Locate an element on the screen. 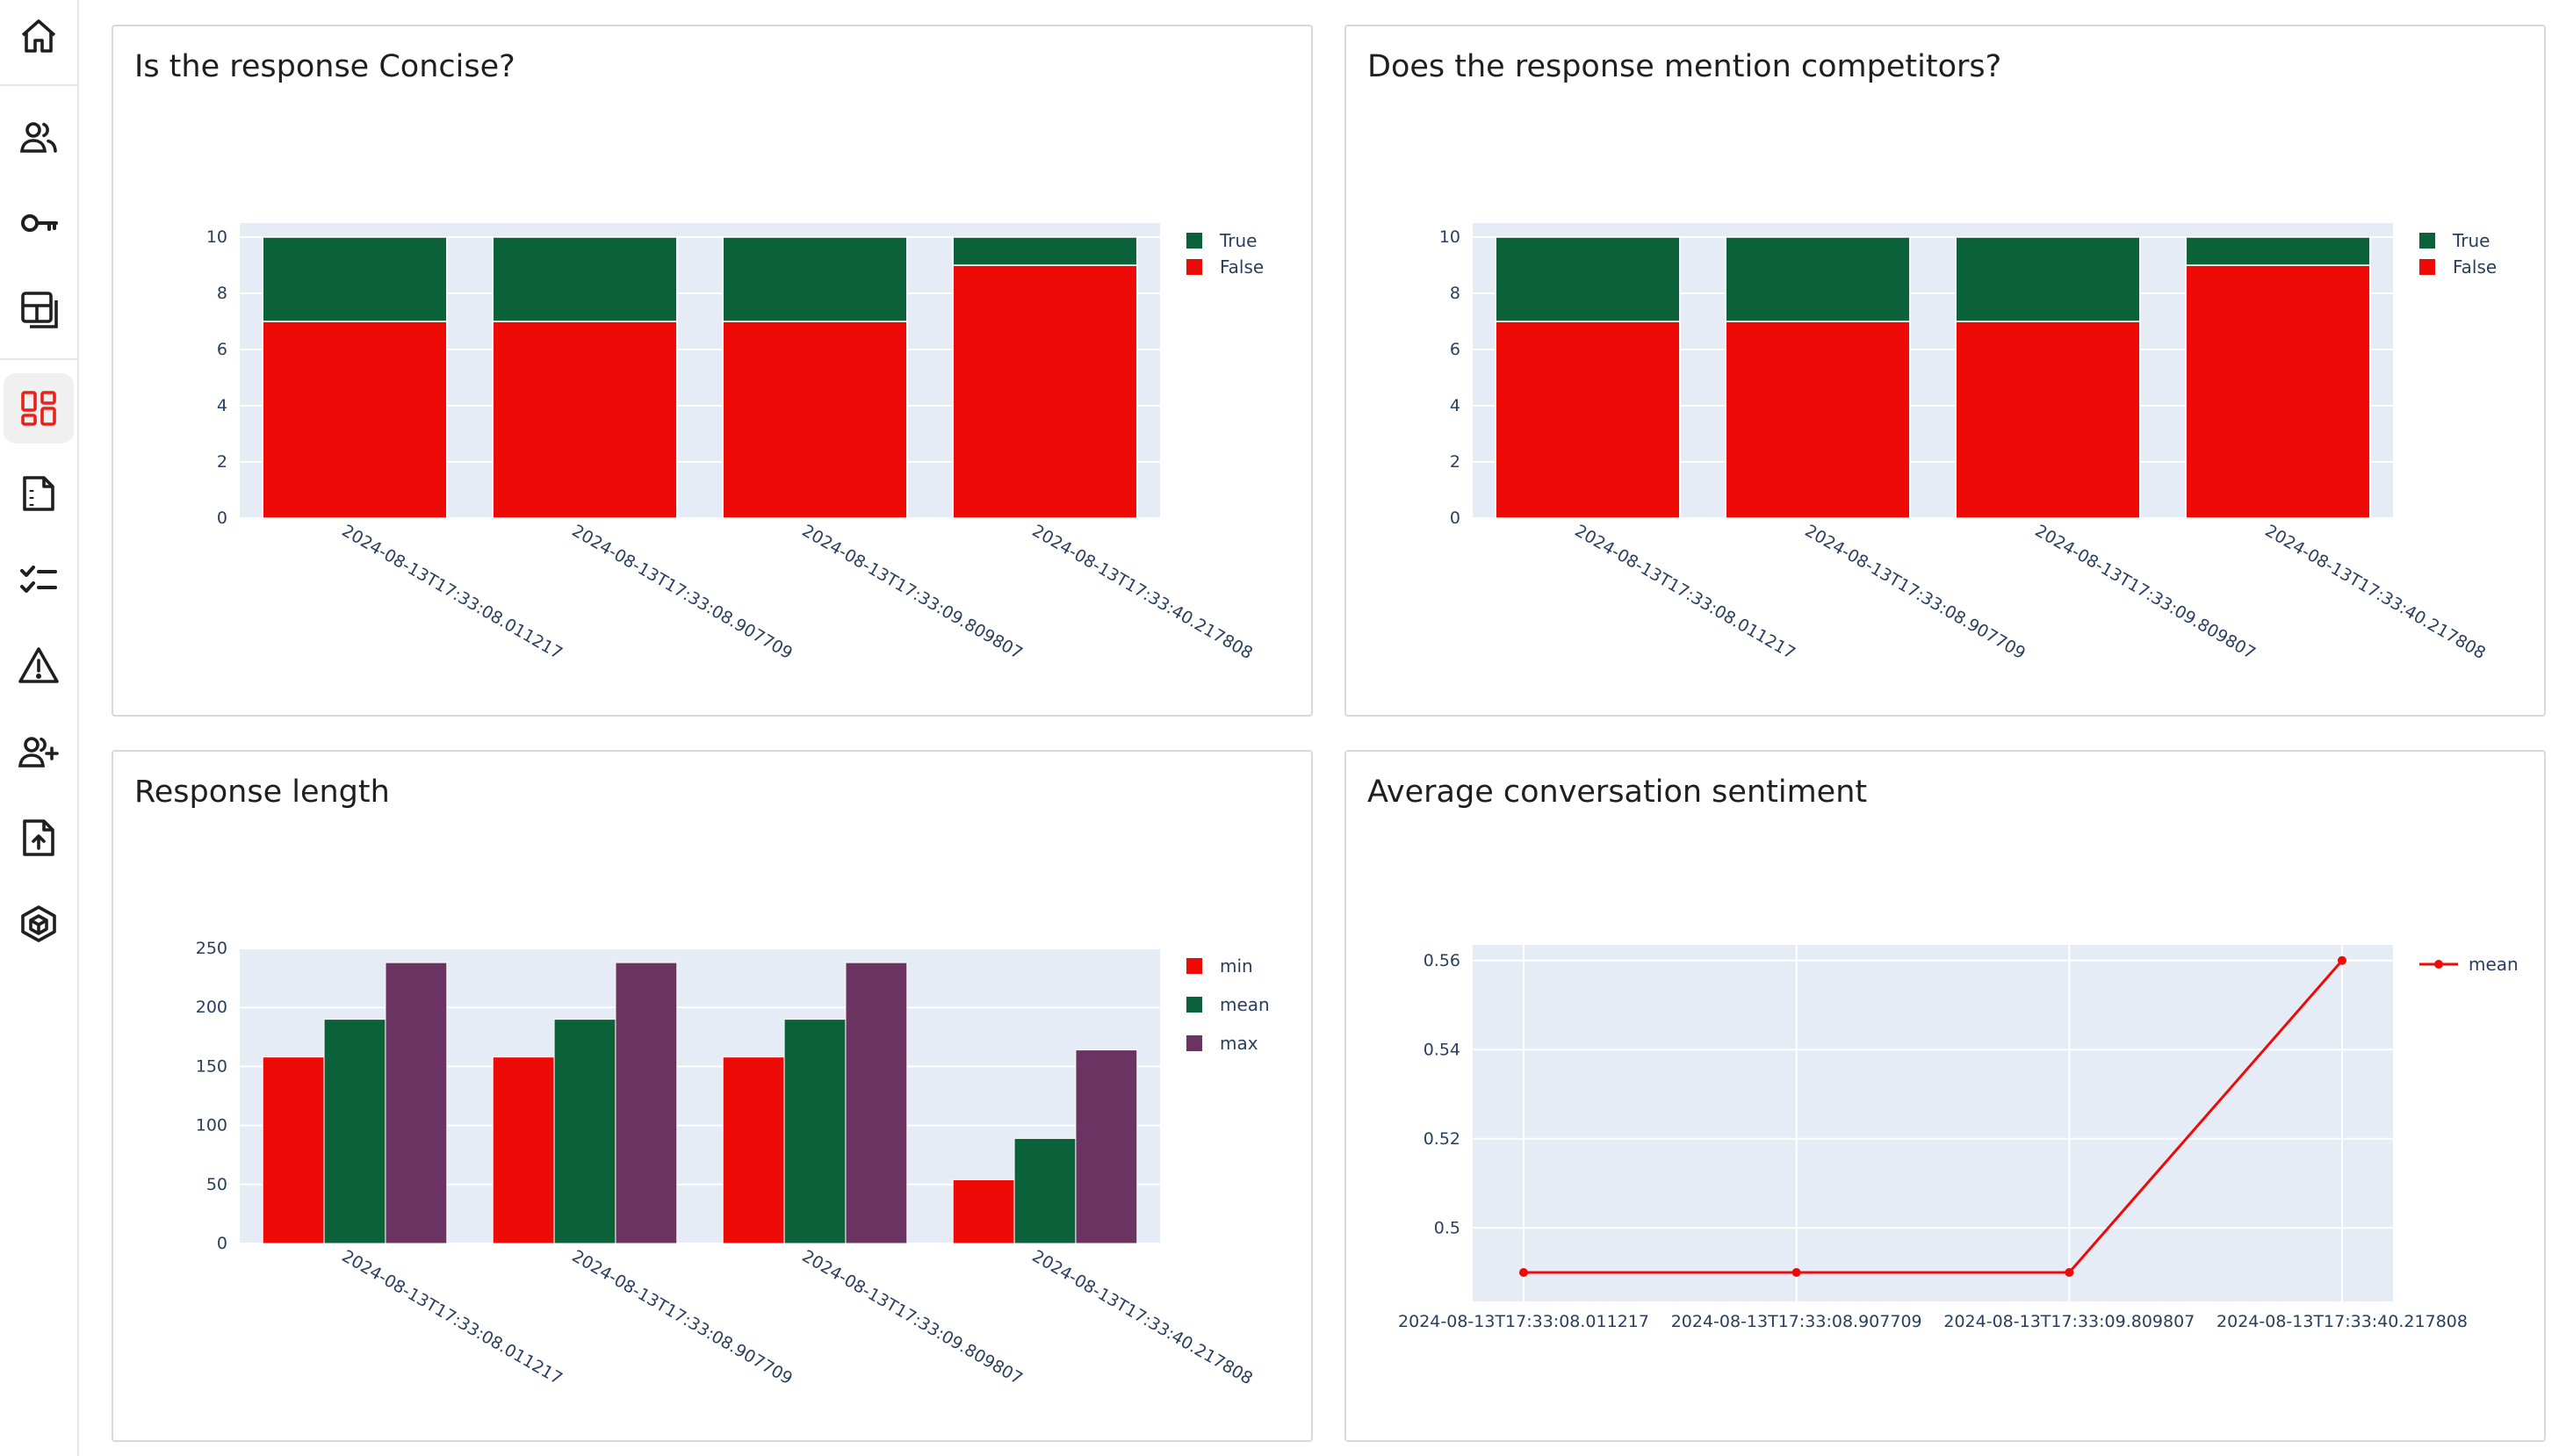  warning-icon is located at coordinates (38, 665).